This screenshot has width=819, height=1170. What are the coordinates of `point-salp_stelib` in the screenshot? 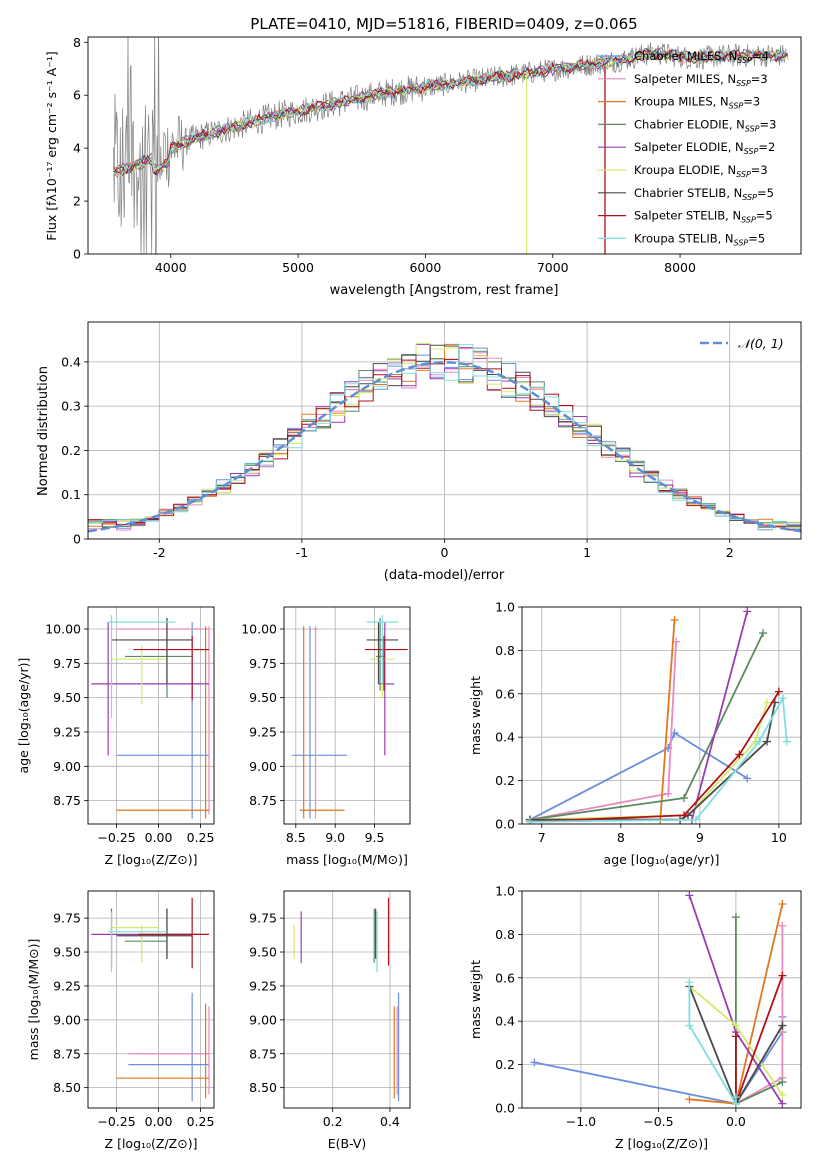 It's located at (171, 668).